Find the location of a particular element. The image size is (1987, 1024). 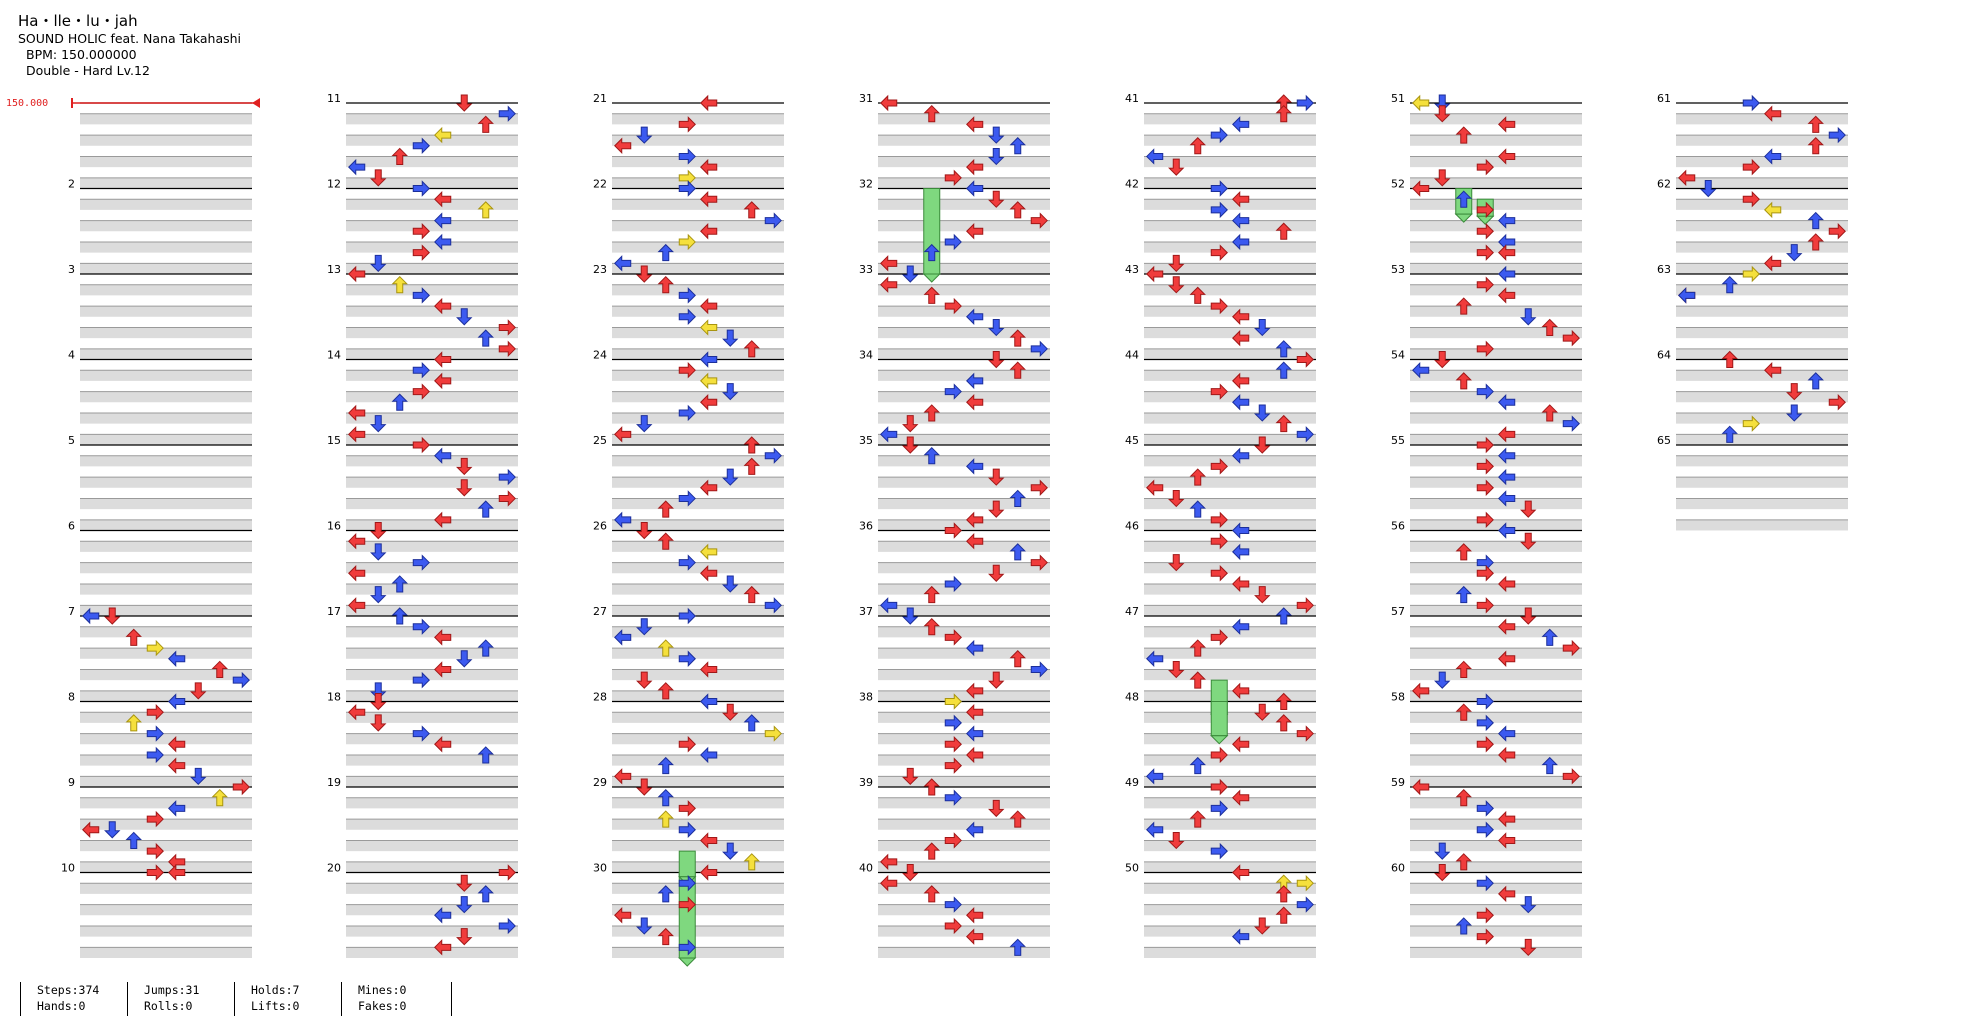

hold-tail is located at coordinates (1485, 220).